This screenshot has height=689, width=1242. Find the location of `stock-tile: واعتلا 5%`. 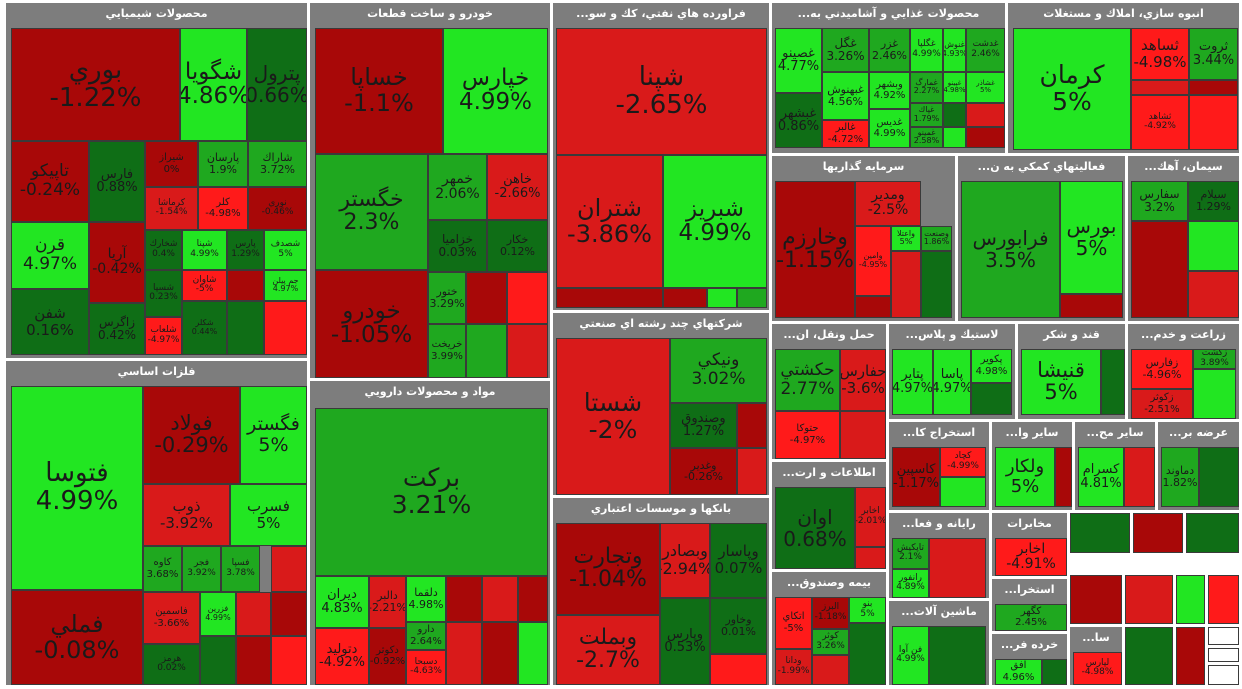

stock-tile: واعتلا 5% is located at coordinates (906, 238).